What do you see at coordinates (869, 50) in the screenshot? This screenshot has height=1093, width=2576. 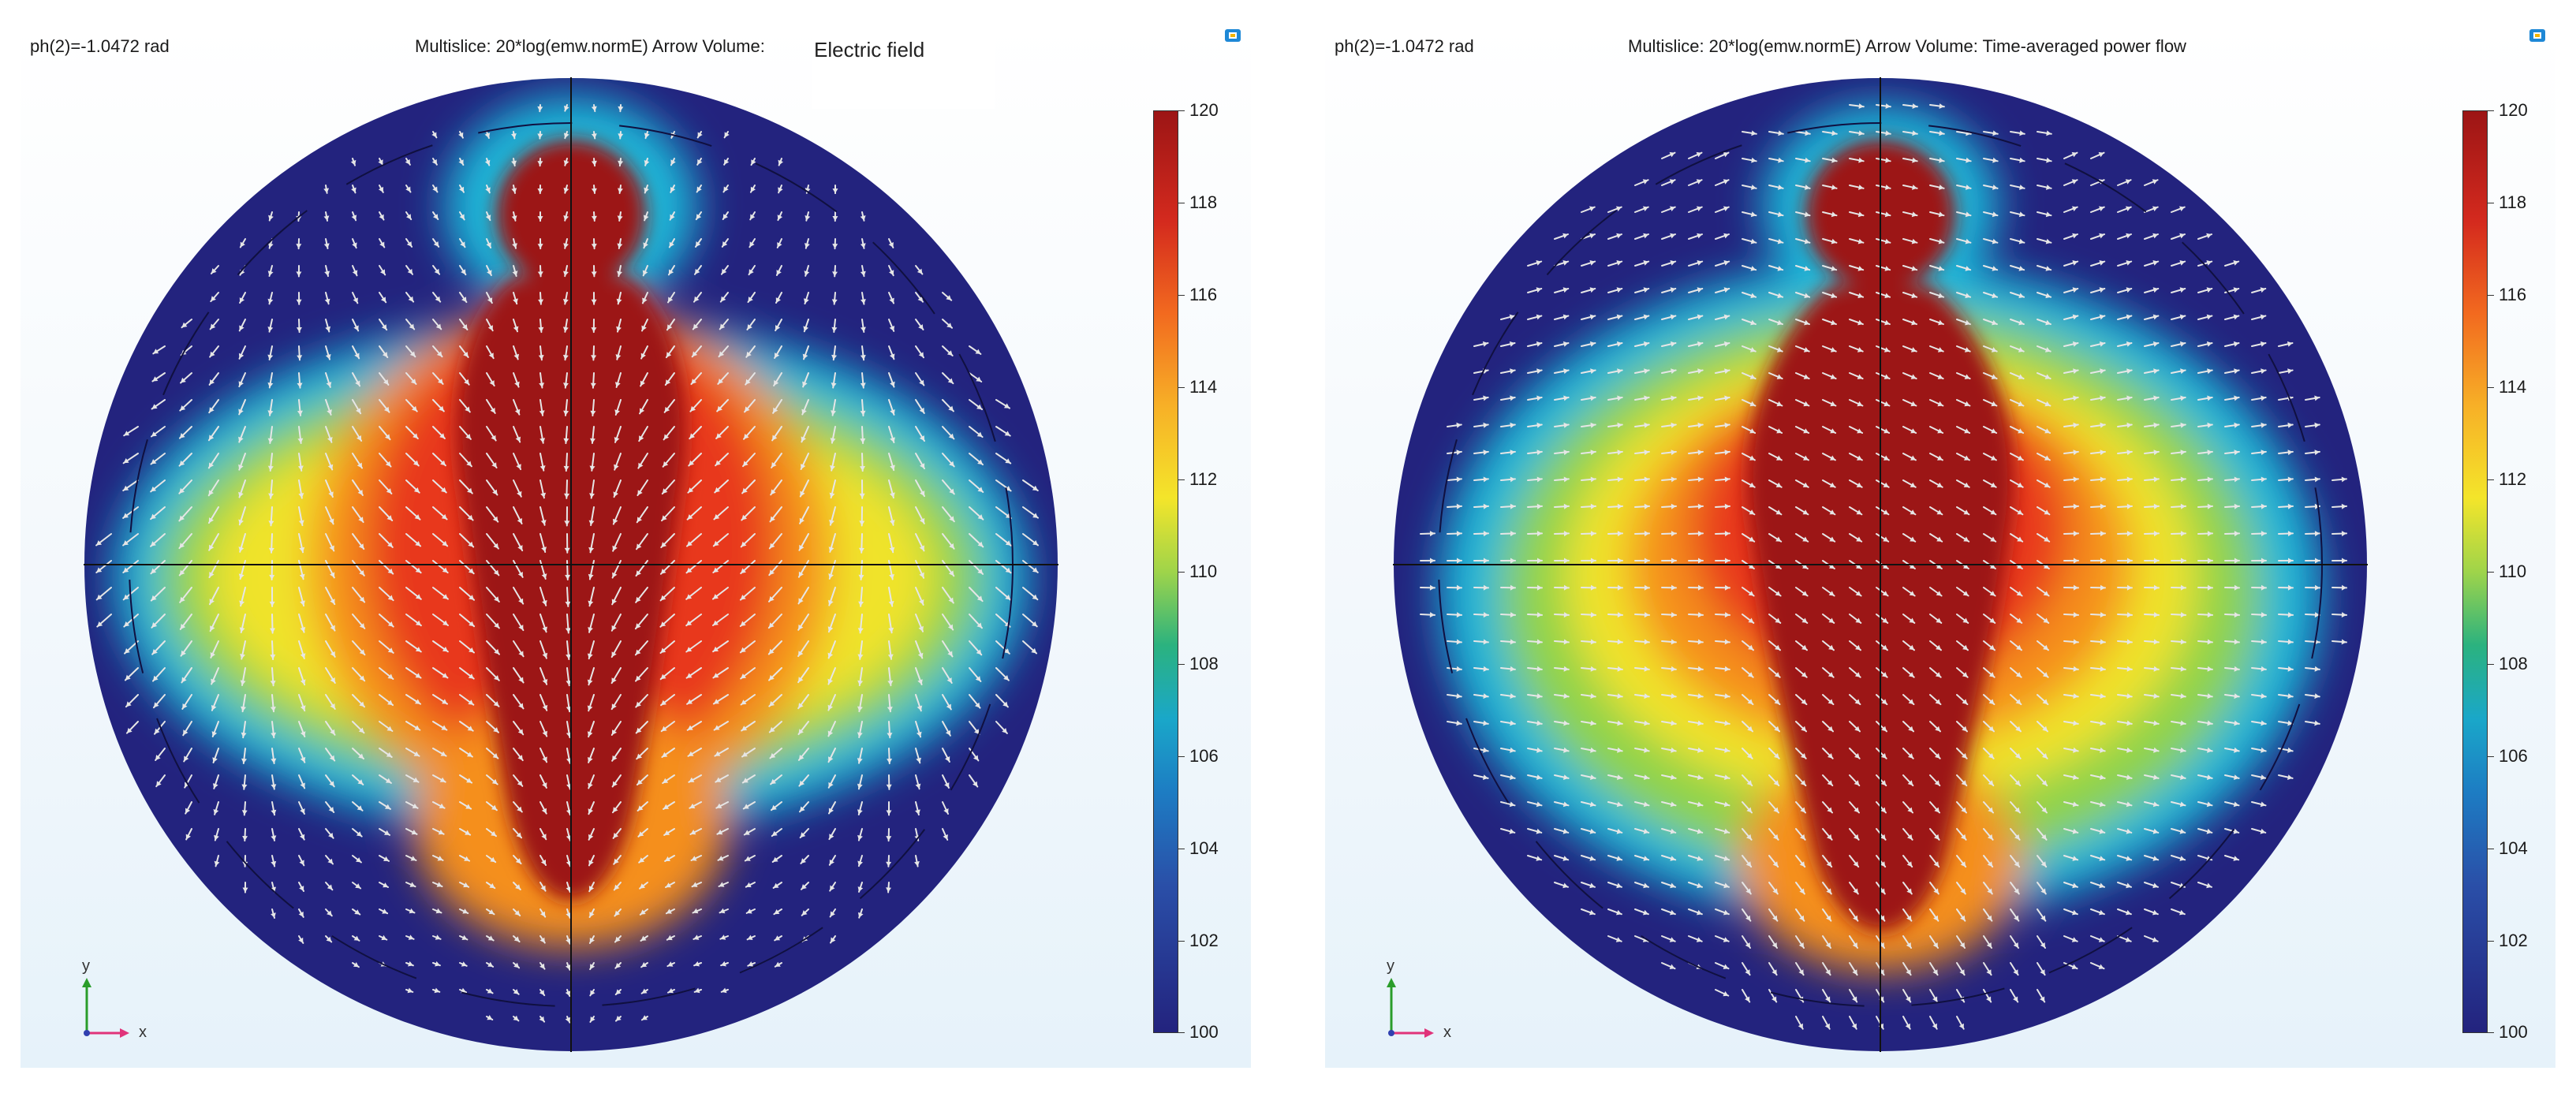 I see `overlay-label-electric-field: Electric field` at bounding box center [869, 50].